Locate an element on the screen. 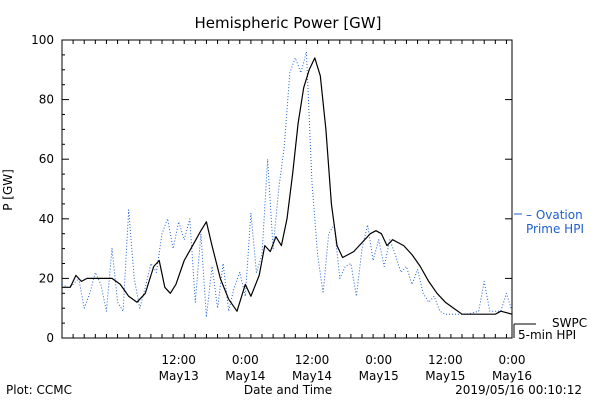 This screenshot has width=600, height=400. y-tick-label: 100 is located at coordinates (42, 40).